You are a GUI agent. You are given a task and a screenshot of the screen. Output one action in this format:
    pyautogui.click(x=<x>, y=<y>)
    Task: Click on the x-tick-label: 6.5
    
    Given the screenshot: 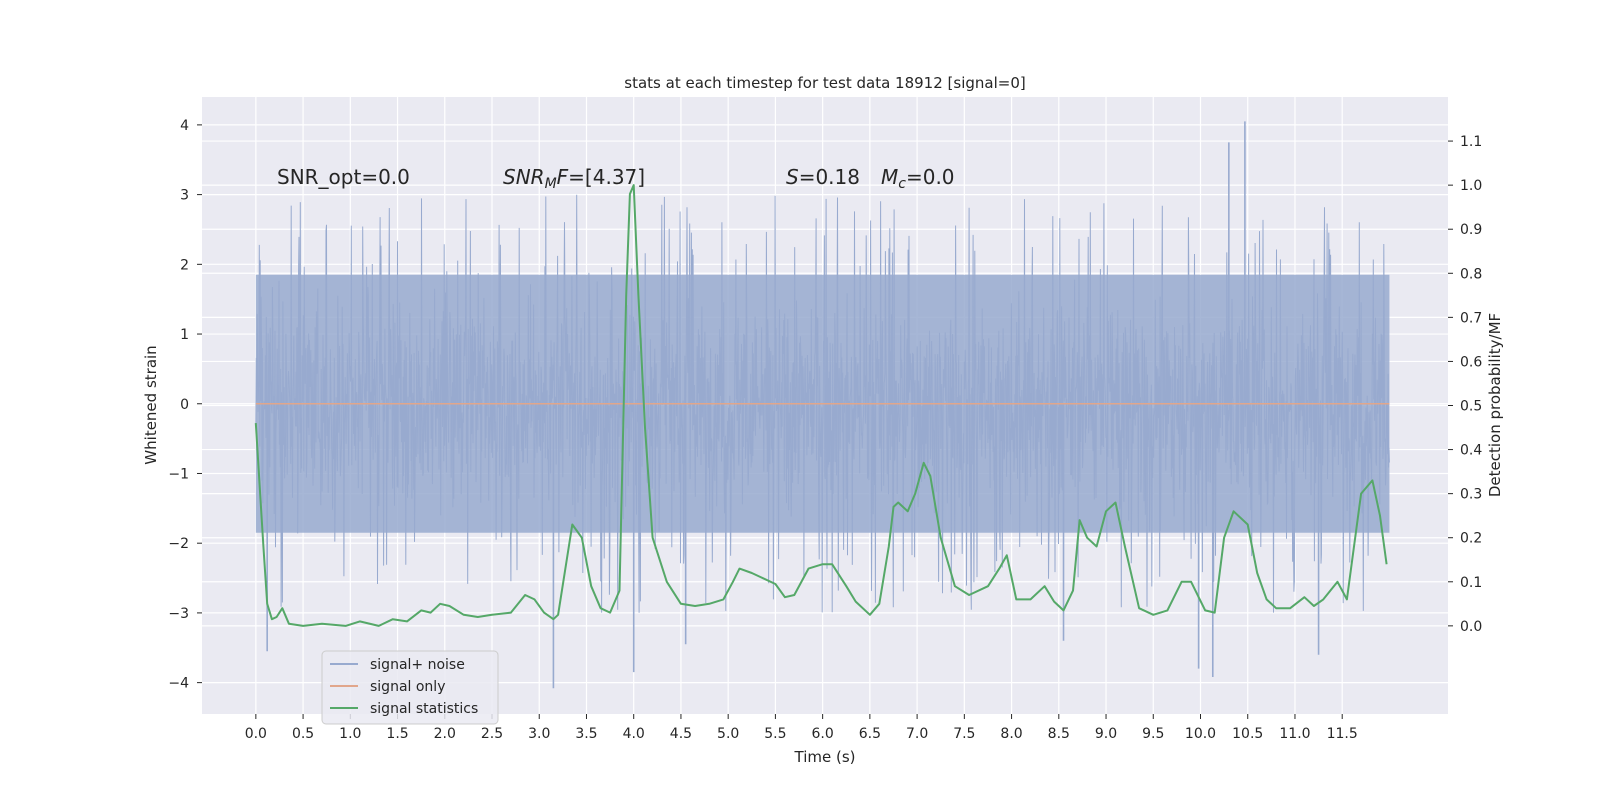 What is the action you would take?
    pyautogui.click(x=870, y=734)
    